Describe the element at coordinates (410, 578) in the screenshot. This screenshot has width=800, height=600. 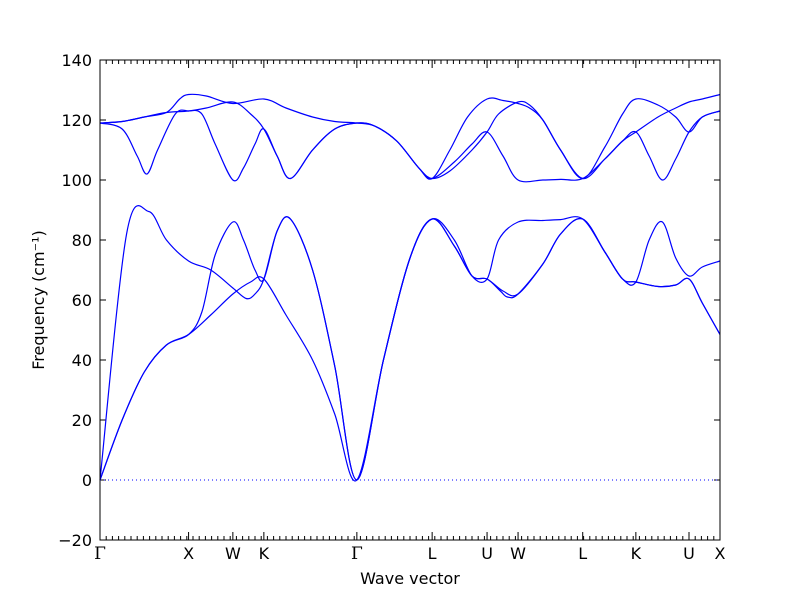
I see `x-axis-title: Wave vector` at that location.